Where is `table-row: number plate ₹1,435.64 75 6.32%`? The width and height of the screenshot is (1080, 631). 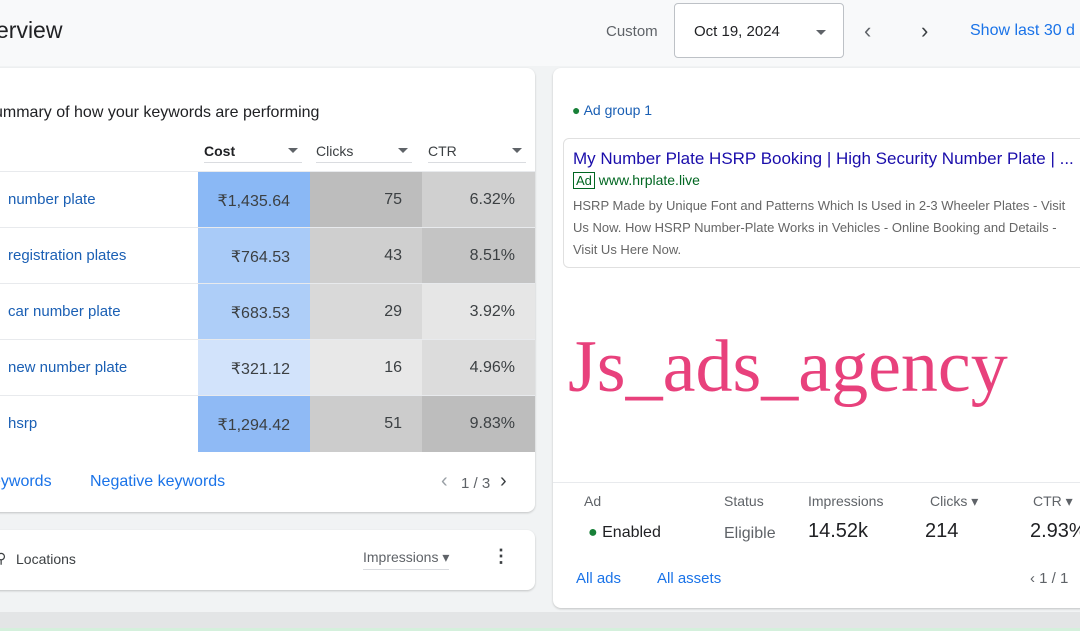 table-row: number plate ₹1,435.64 75 6.32% is located at coordinates (267, 199).